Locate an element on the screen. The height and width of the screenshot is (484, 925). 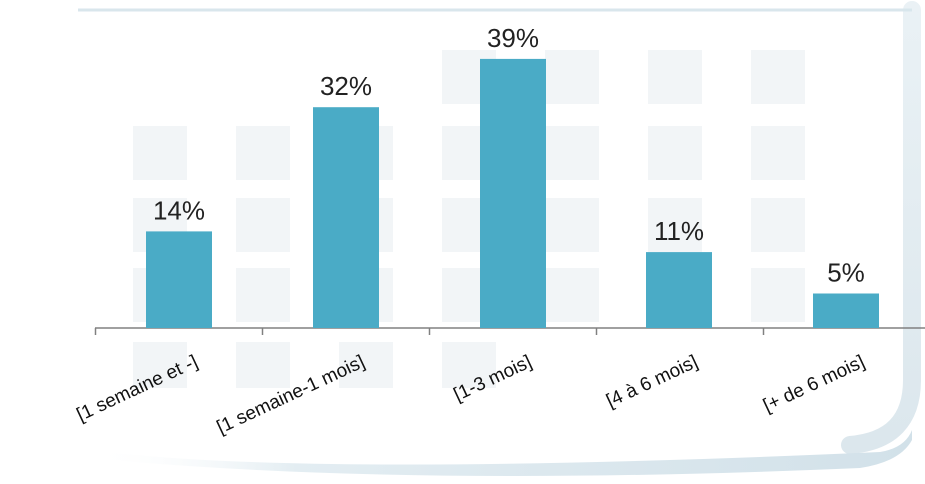
frame-bottom-swoosh is located at coordinates (501, 453).